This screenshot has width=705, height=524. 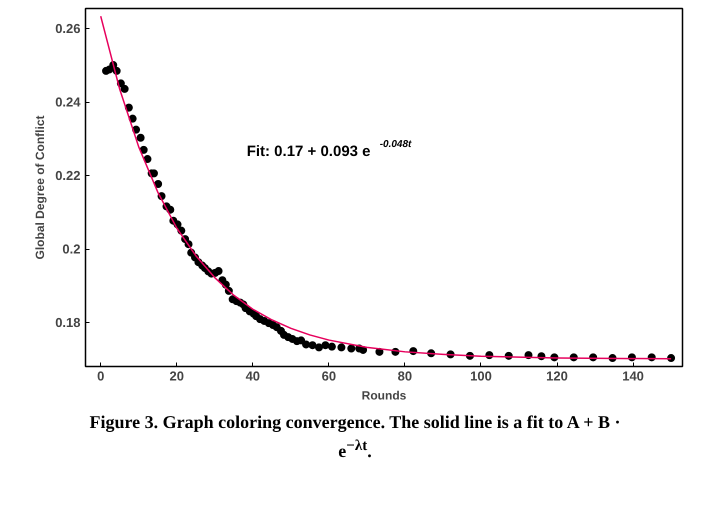 What do you see at coordinates (253, 376) in the screenshot?
I see `x-tick-label: 40` at bounding box center [253, 376].